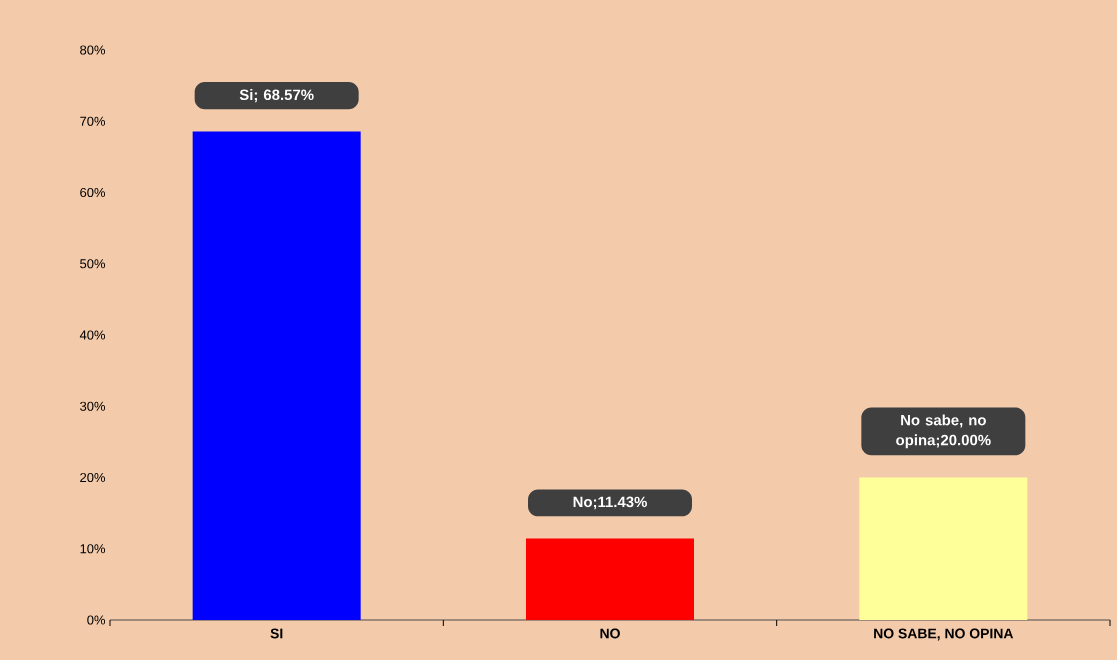 The width and height of the screenshot is (1117, 660). Describe the element at coordinates (93, 477) in the screenshot. I see `y-tick-label: 20%` at that location.